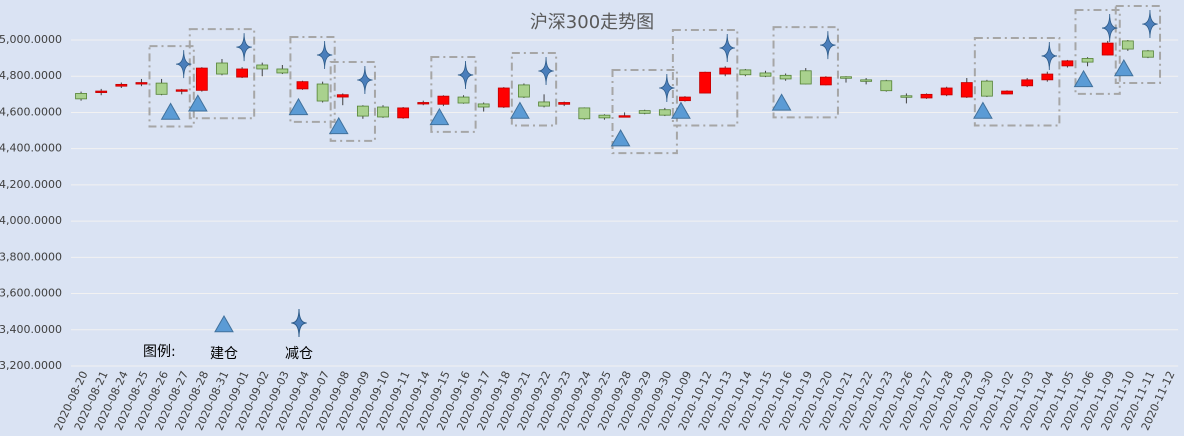 The height and width of the screenshot is (436, 1184). I want to click on y-tick-label: 3,800.0000, so click(31, 256).